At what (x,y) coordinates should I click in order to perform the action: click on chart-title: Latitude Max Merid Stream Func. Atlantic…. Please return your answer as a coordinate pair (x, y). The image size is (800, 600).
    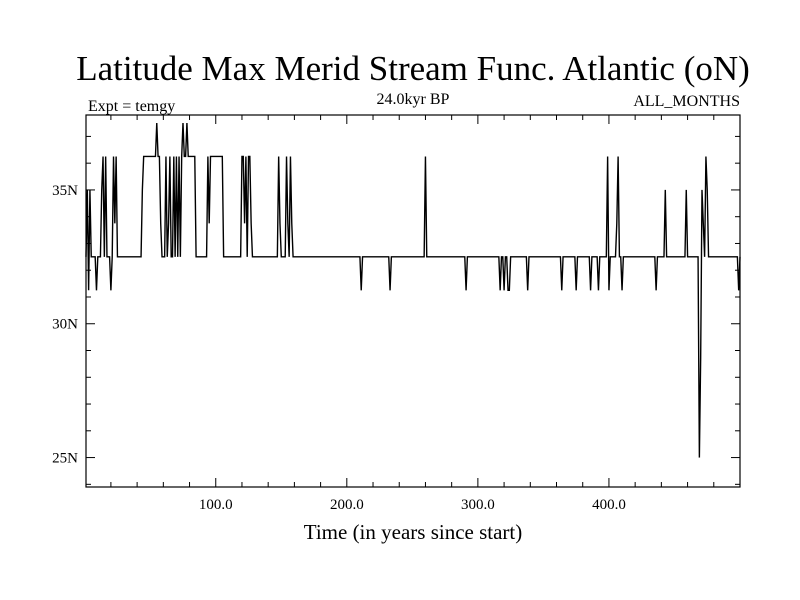
    Looking at the image, I should click on (413, 68).